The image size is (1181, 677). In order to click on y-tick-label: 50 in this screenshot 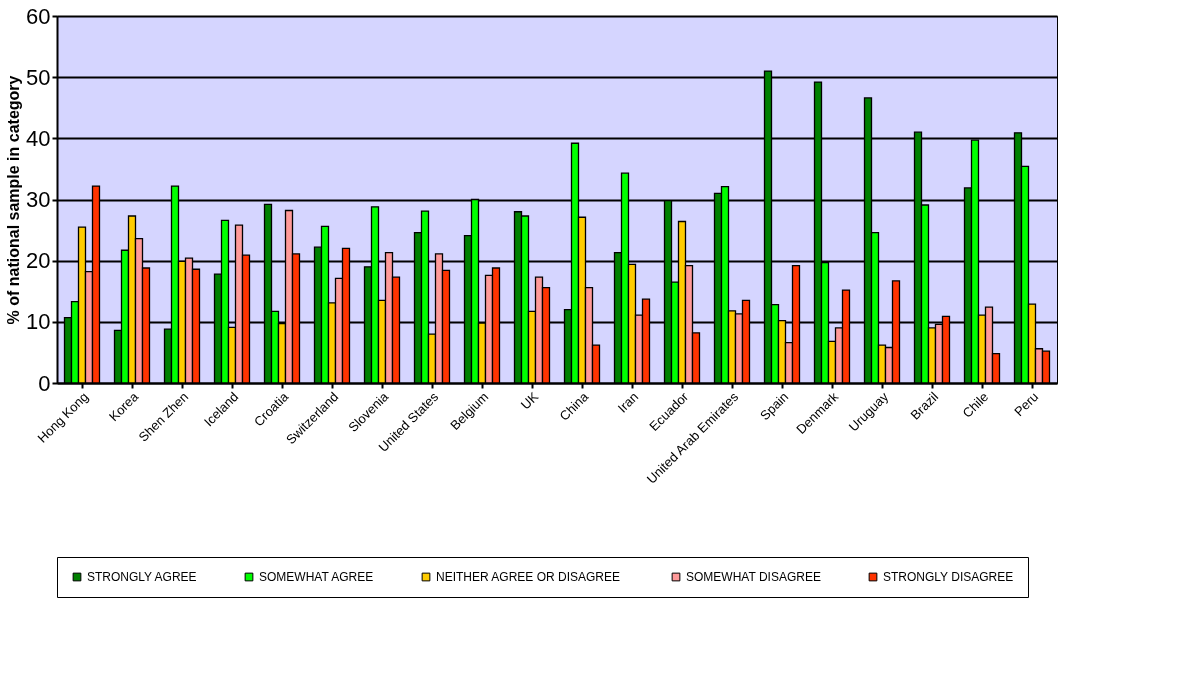, I will do `click(38, 77)`.